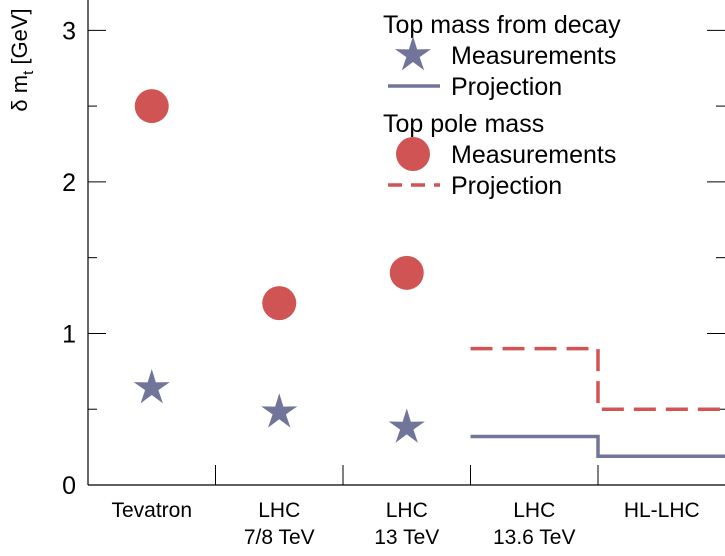 The width and height of the screenshot is (725, 556). I want to click on x-tick-label: 13 TeV, so click(406, 537).